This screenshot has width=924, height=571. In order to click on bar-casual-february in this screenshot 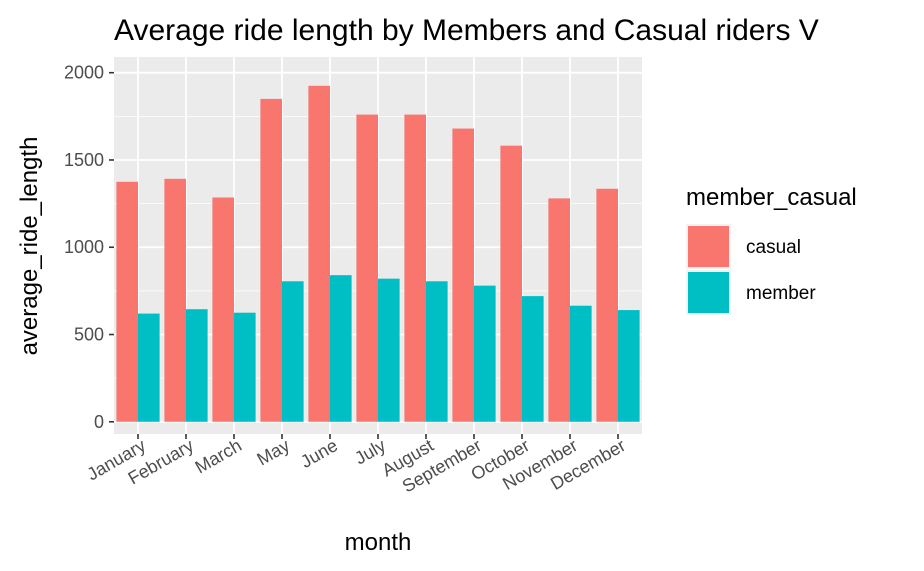, I will do `click(175, 300)`.